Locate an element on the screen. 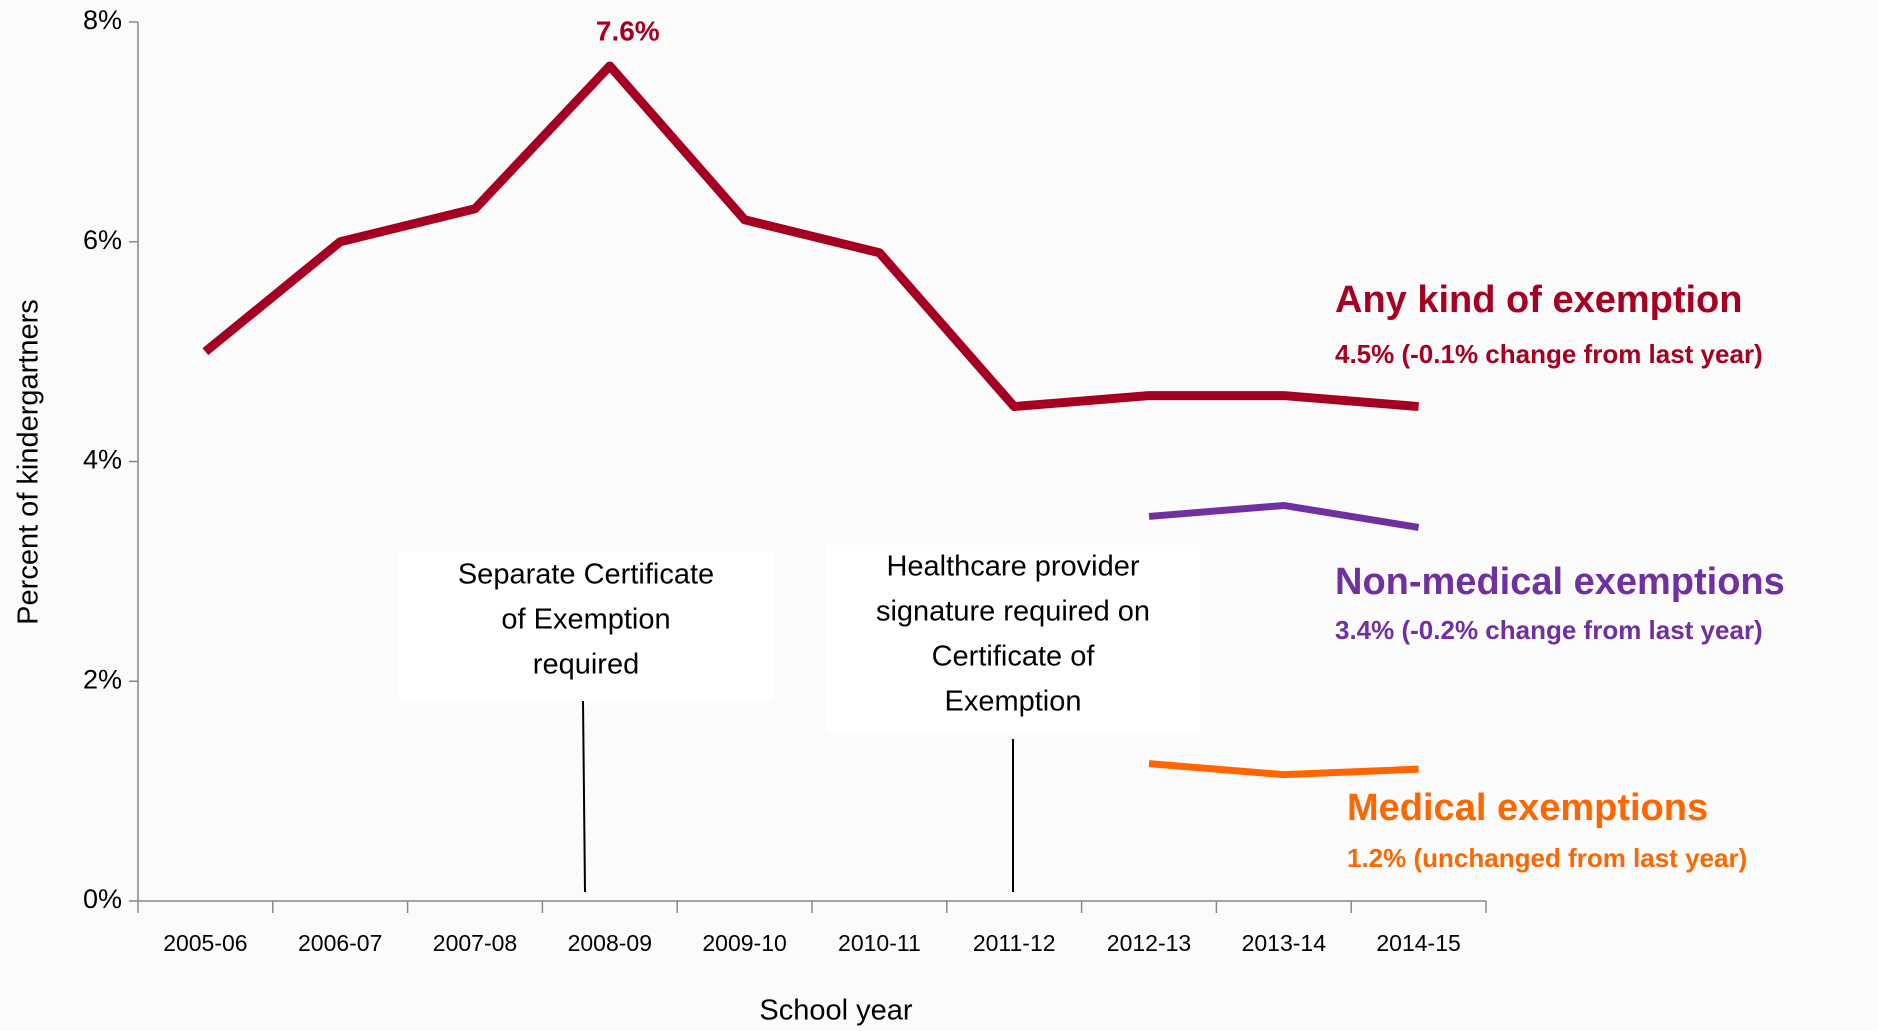 This screenshot has width=1878, height=1031. annotation-text: Separate Certificate is located at coordinates (586, 575).